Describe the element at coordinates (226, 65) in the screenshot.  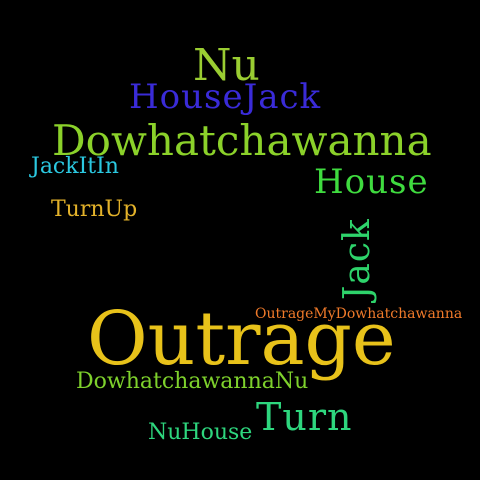
I see `word-nu: Nu` at that location.